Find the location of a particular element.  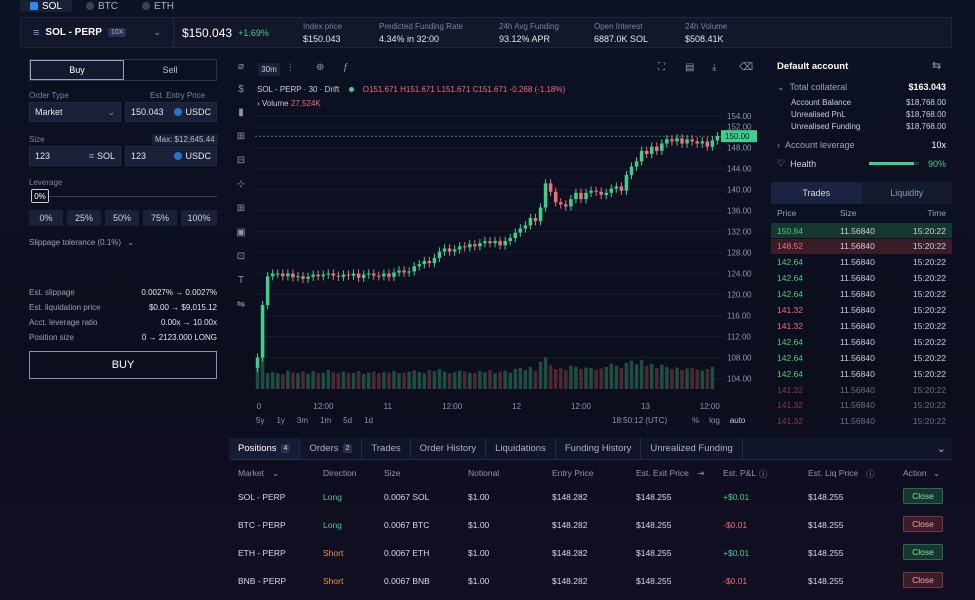

function-icon: ƒ is located at coordinates (346, 67).